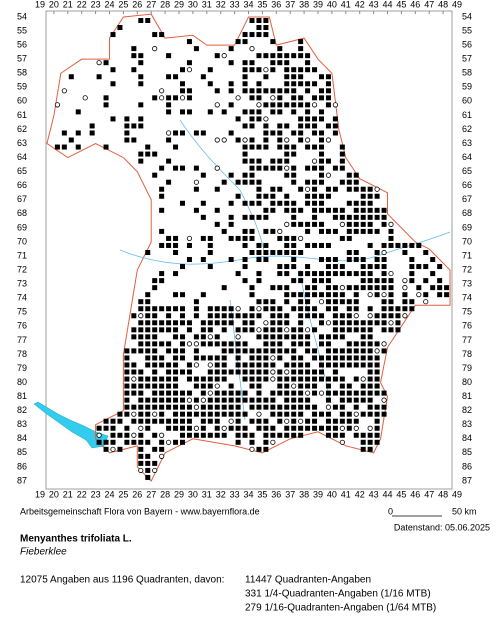  I want to click on column-label: 38, so click(304, 494).